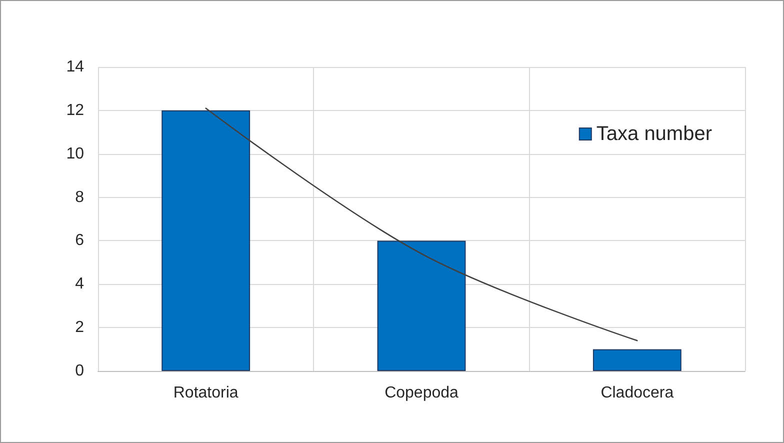 The width and height of the screenshot is (784, 443). What do you see at coordinates (205, 393) in the screenshot?
I see `x-tick-label: Rotatoria` at bounding box center [205, 393].